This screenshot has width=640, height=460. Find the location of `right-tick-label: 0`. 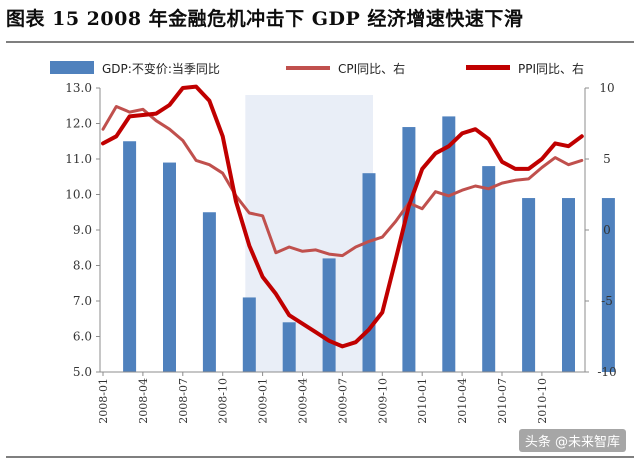

right-tick-label: 0 is located at coordinates (607, 230).